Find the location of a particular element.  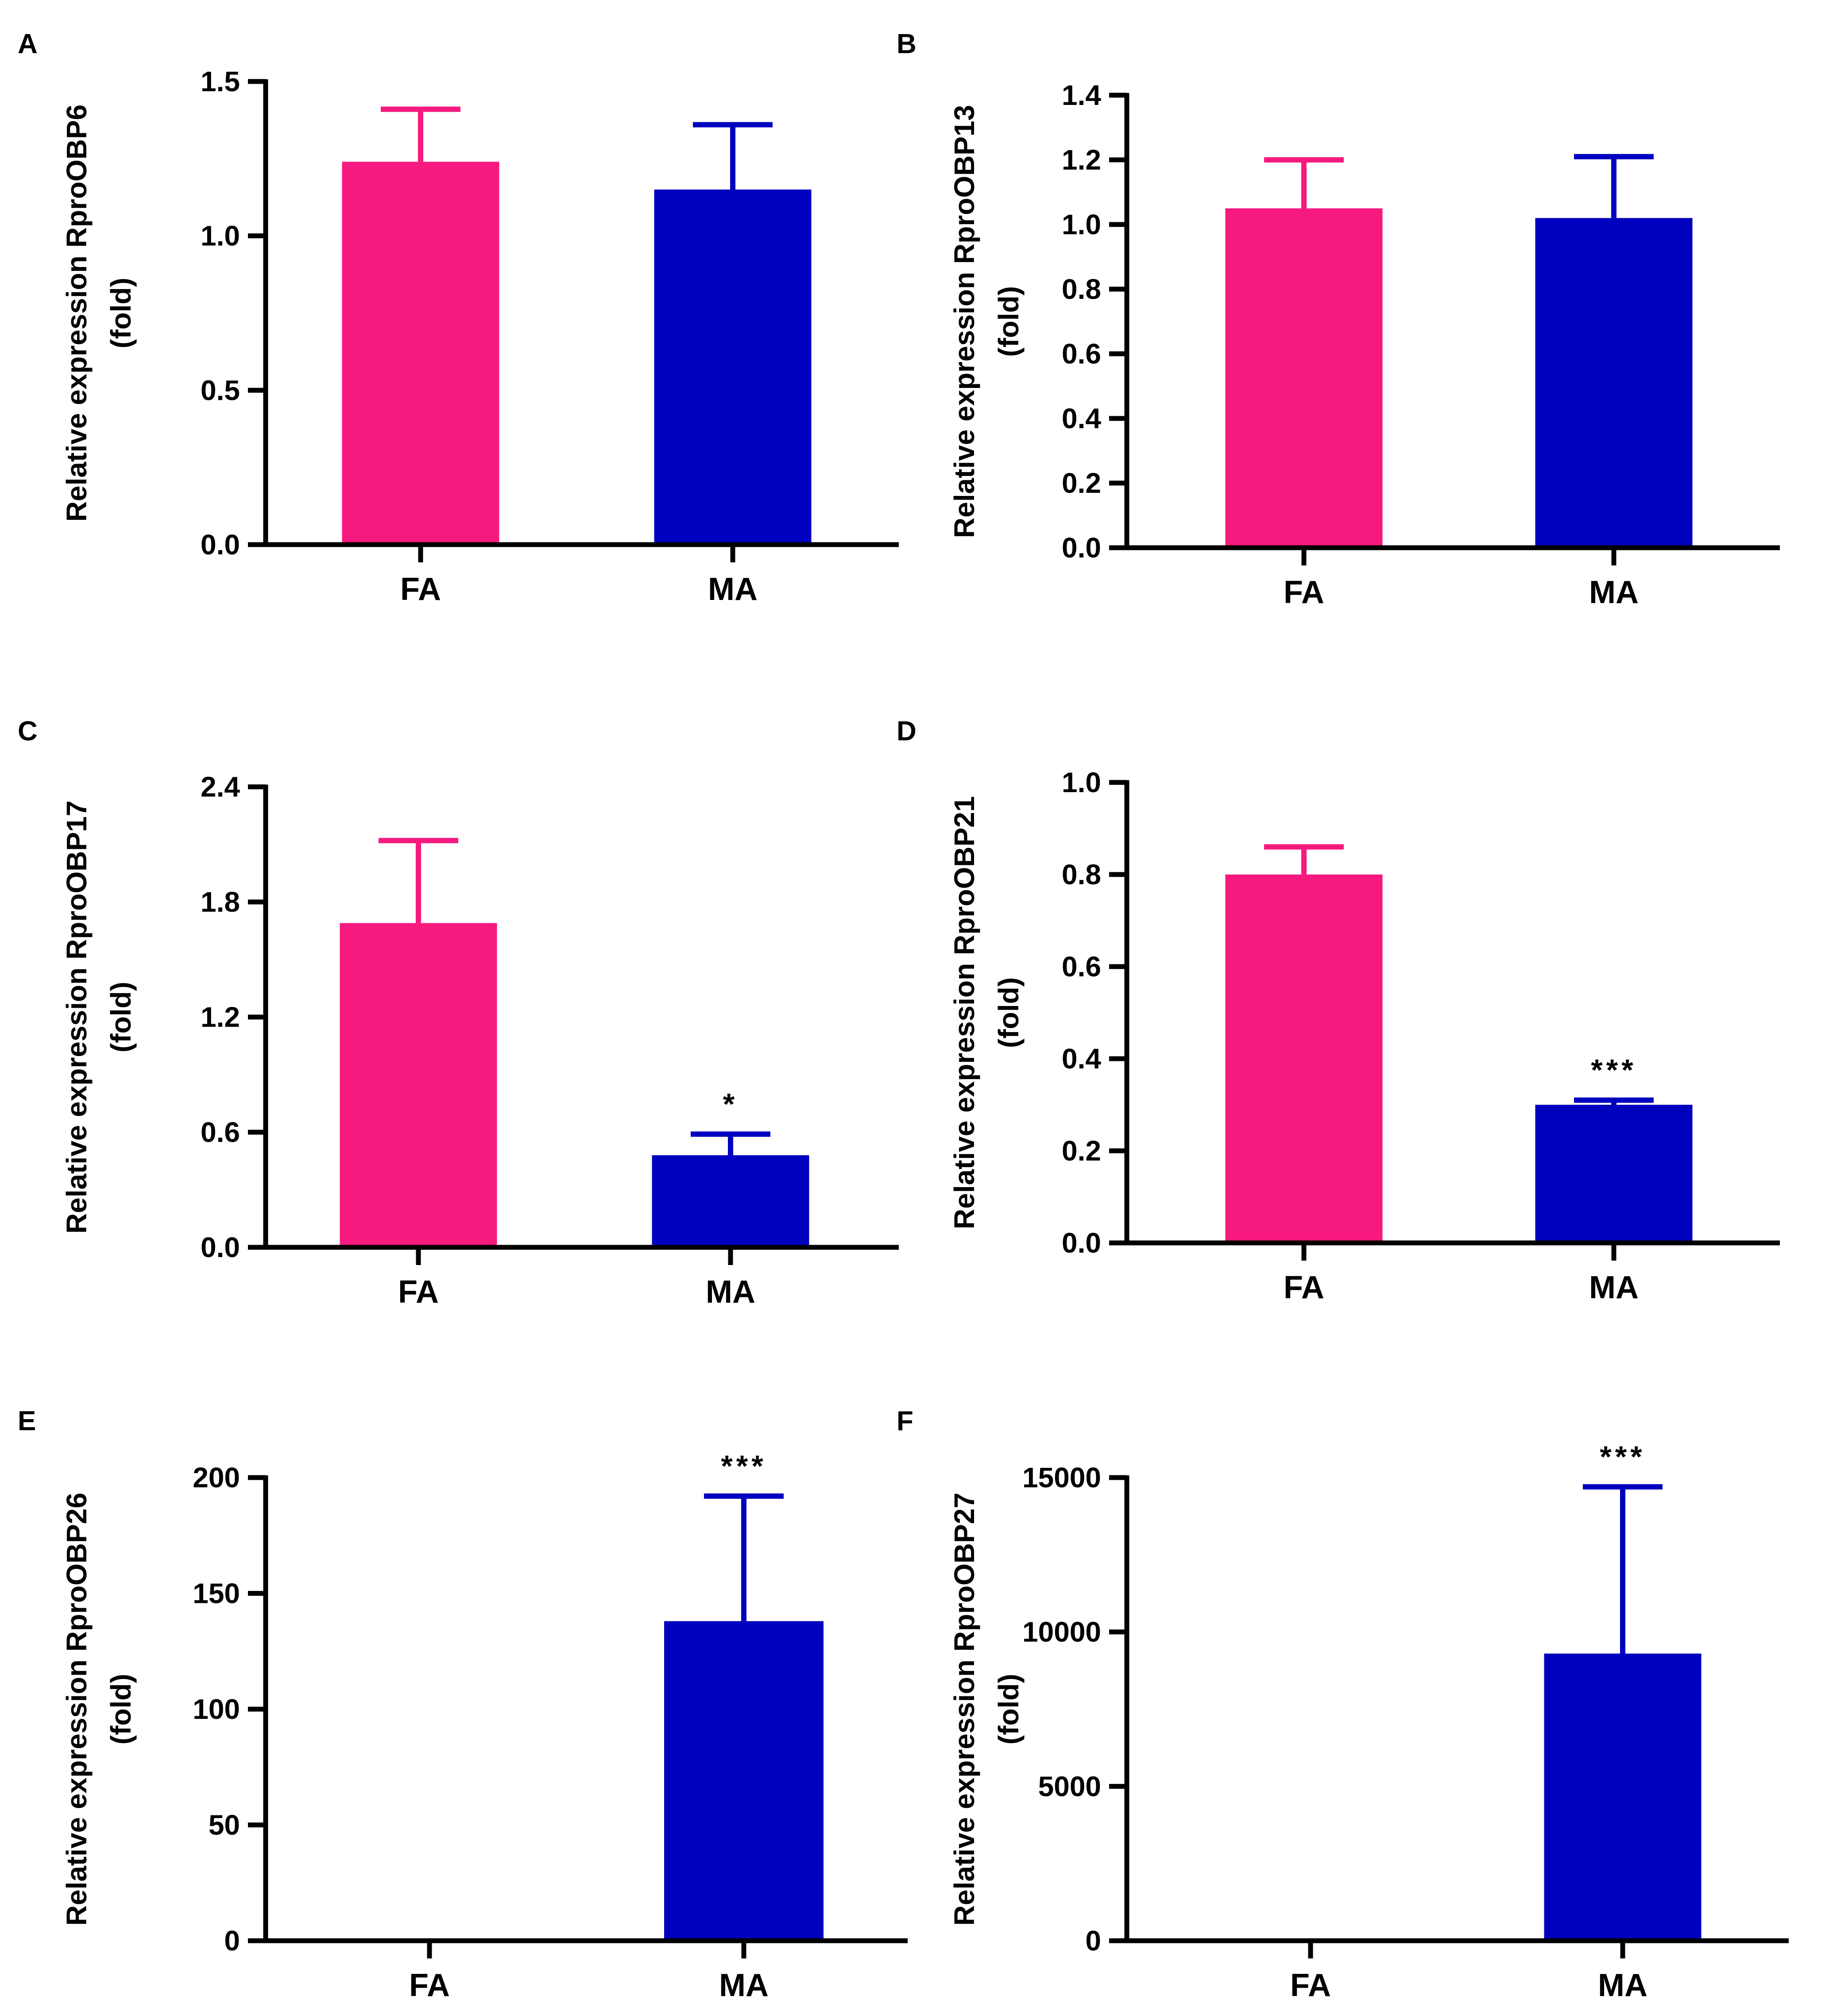

panel-d-xtick-label-fa: FA is located at coordinates (1304, 1287).